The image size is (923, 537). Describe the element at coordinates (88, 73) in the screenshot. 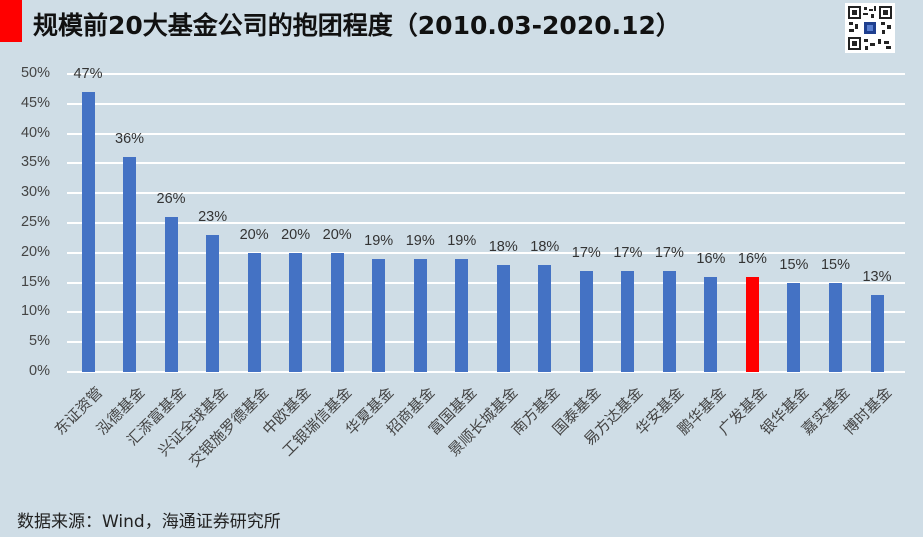

I see `bar-value-label: 47%` at that location.